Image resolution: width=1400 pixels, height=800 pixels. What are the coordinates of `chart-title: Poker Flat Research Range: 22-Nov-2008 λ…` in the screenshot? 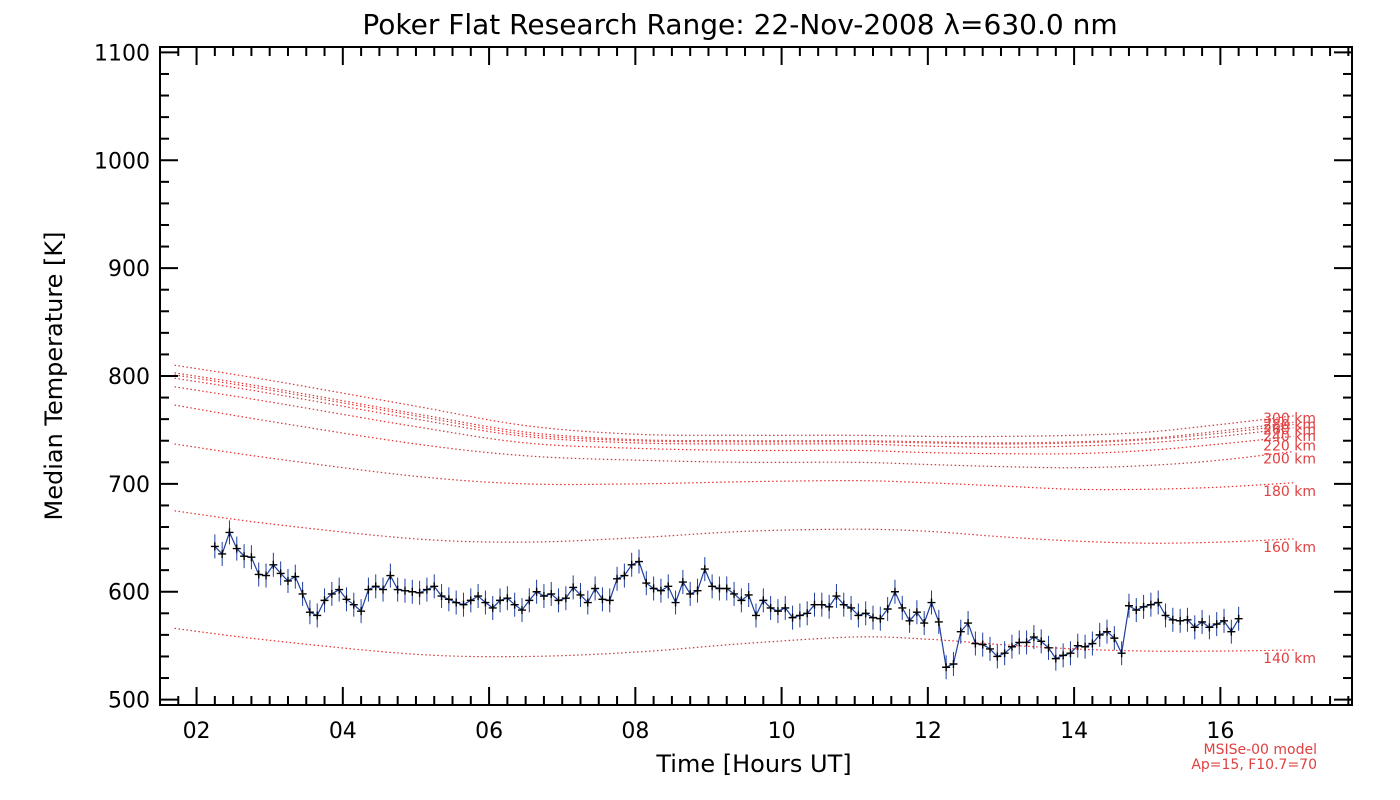 It's located at (739, 24).